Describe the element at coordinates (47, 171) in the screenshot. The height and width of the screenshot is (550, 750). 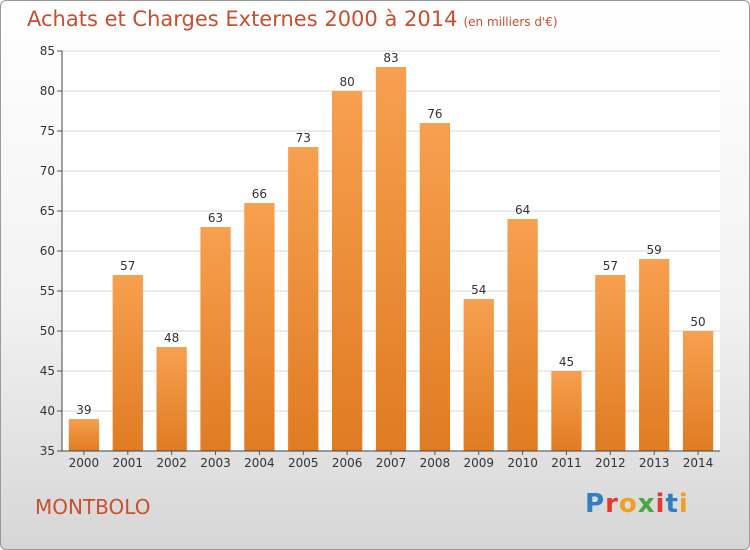
I see `y-tick-label: 70` at that location.